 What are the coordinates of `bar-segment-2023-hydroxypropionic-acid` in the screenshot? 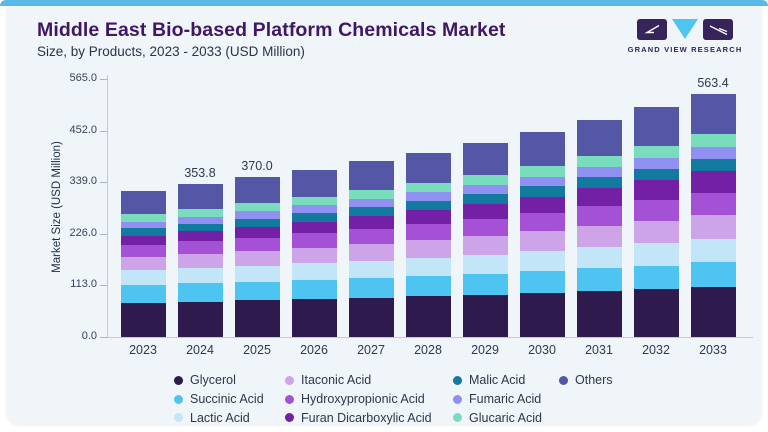 It's located at (143, 250).